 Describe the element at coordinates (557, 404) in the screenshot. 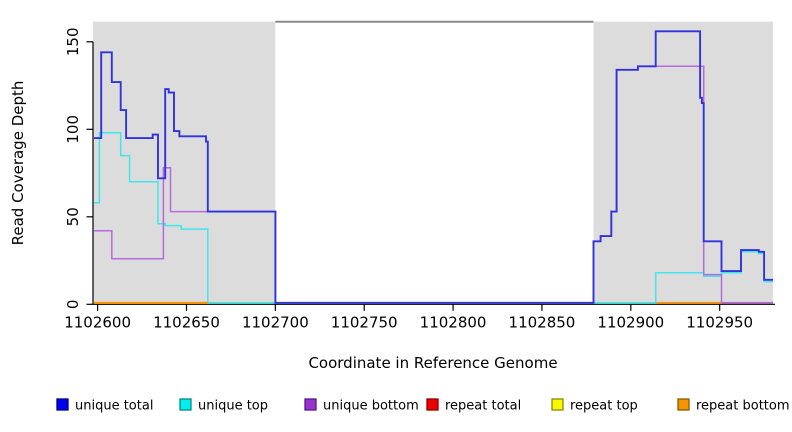

I see `legend-swatch-repeat-top` at that location.